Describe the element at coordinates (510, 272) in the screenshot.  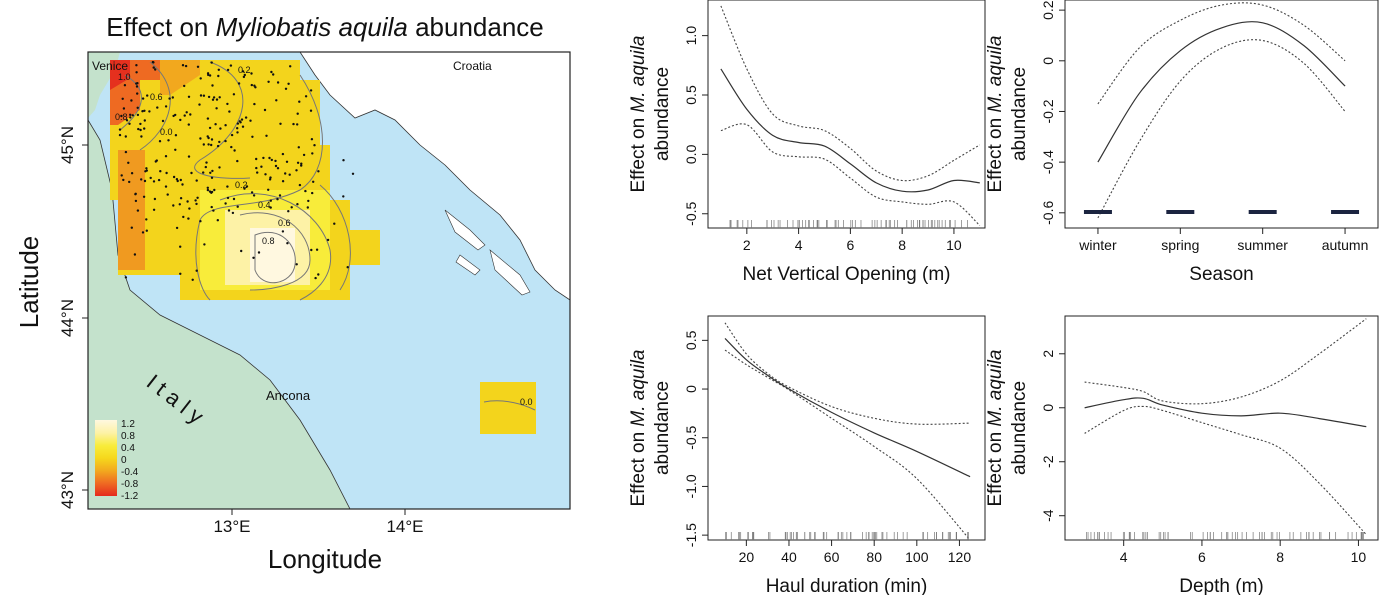
I see `island` at that location.